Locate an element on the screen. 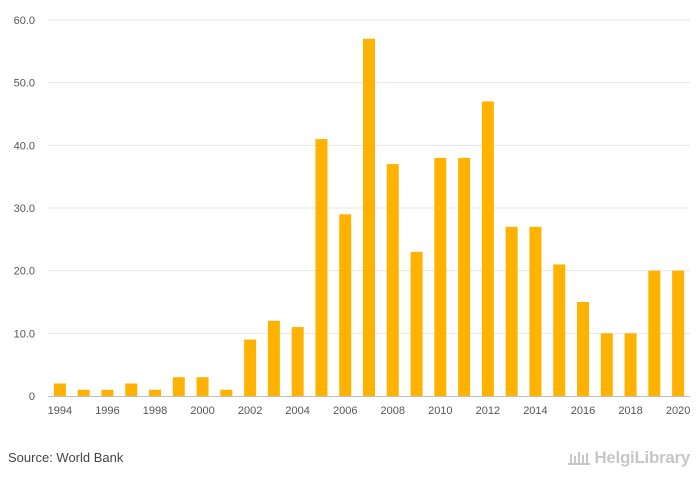 This screenshot has width=700, height=483. bar-2015 is located at coordinates (559, 330).